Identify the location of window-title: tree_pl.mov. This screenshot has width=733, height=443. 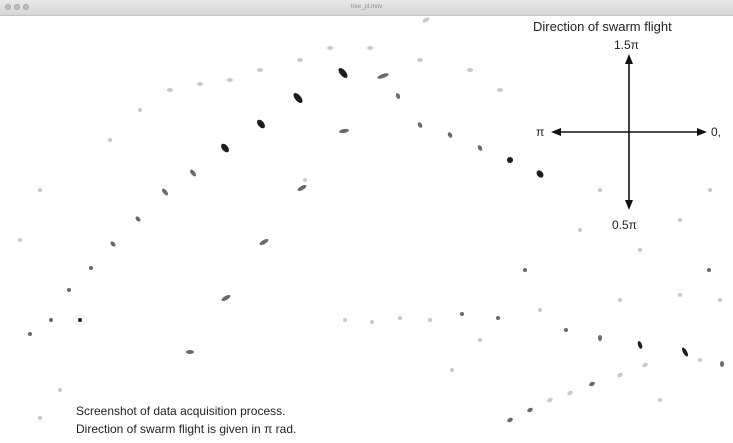
(366, 7).